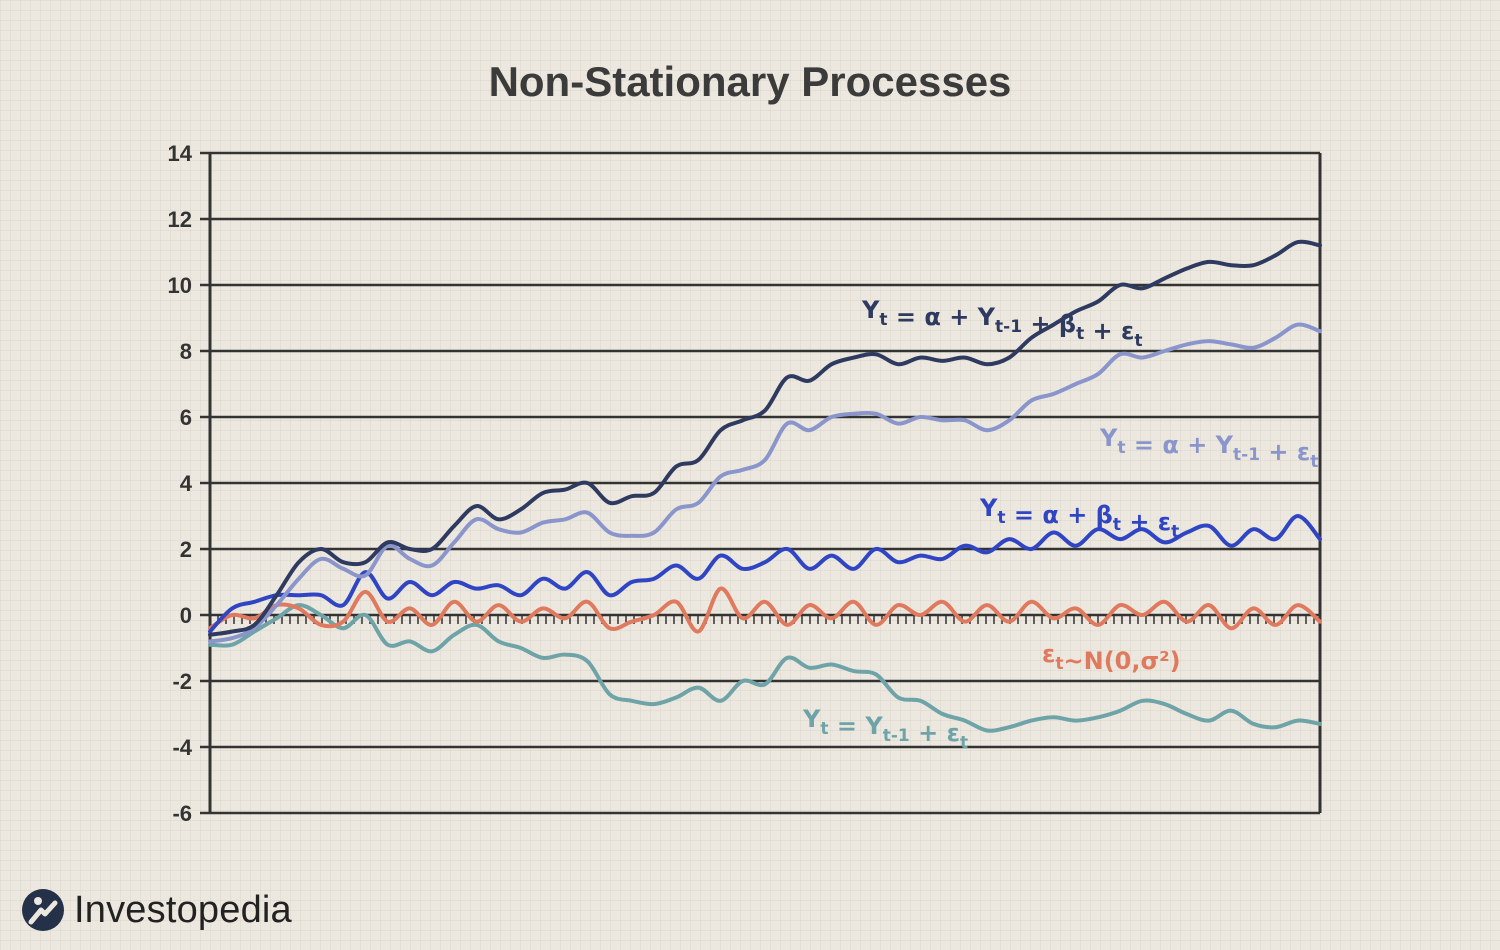 This screenshot has width=1500, height=950. I want to click on series-label-text: ε, so click(1048, 654).